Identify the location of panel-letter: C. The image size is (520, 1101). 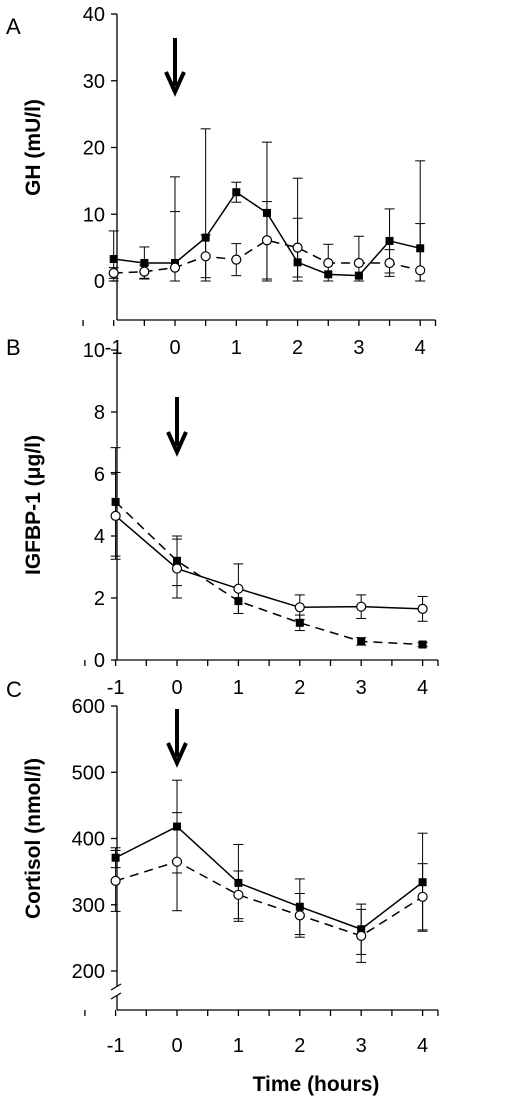
(14, 689).